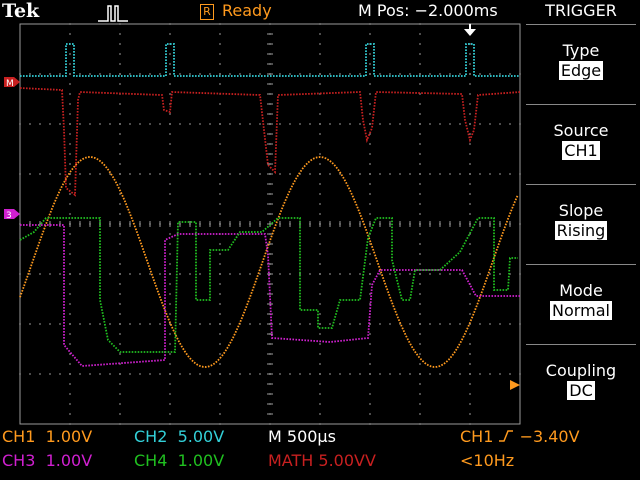 This screenshot has width=640, height=480. I want to click on trigger-frequency-readout: <10Hz, so click(487, 460).